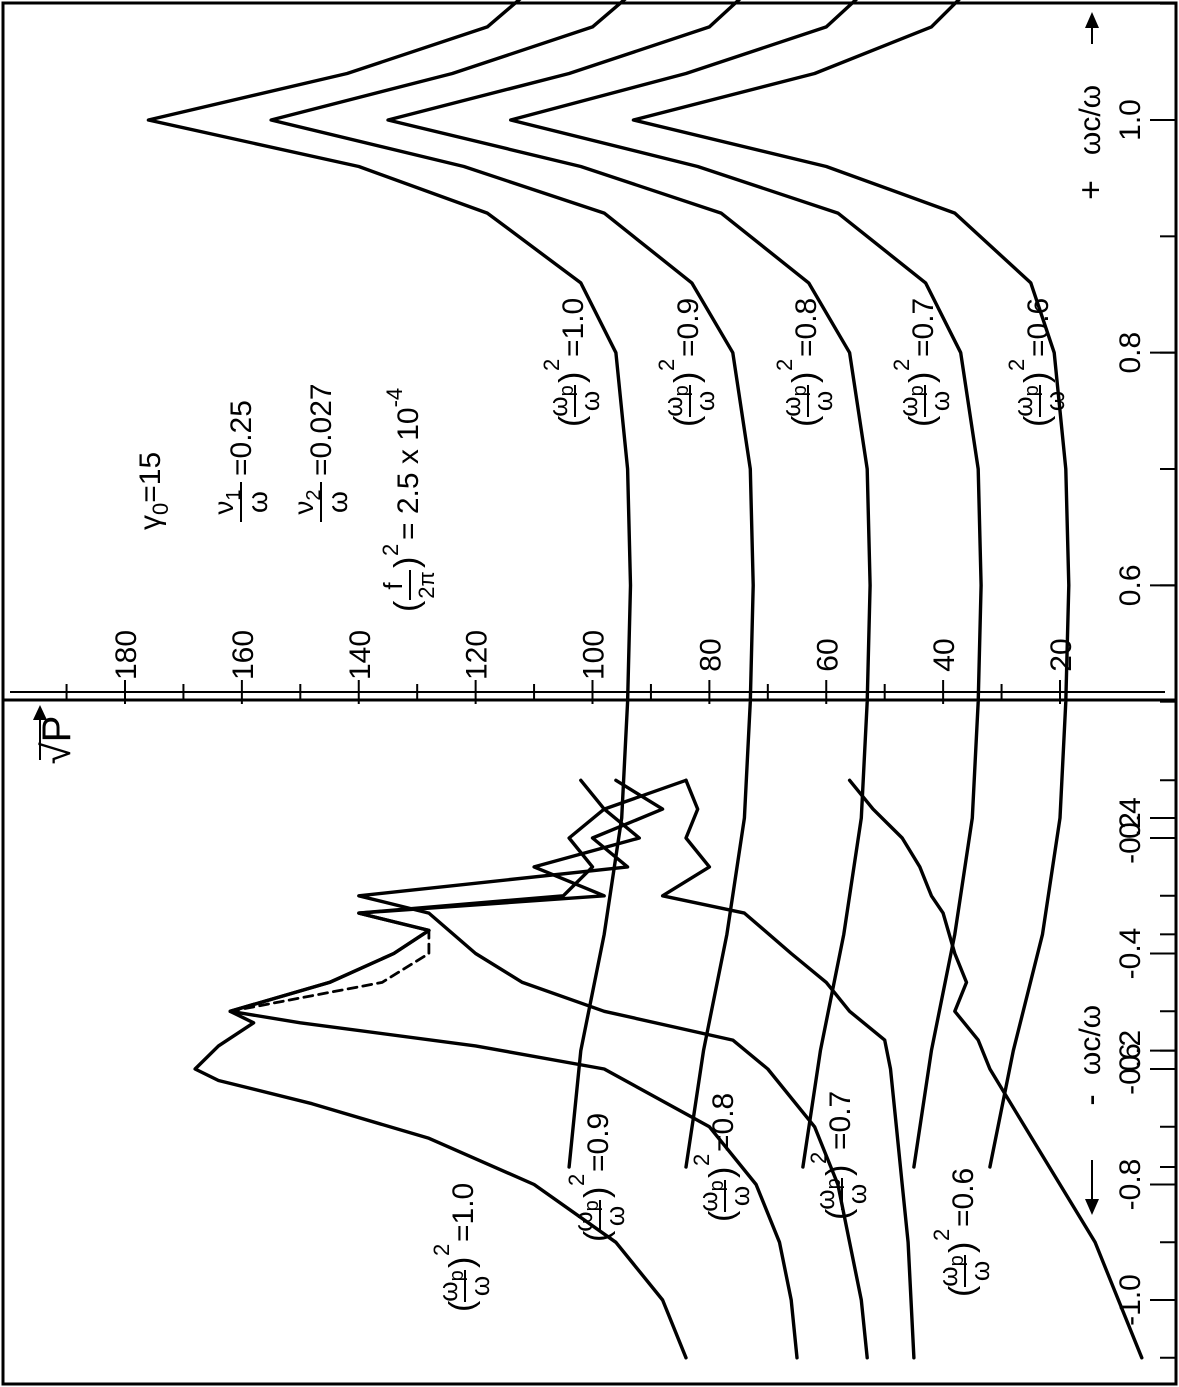  I want to click on left-series-0.6, so click(995, 1069).